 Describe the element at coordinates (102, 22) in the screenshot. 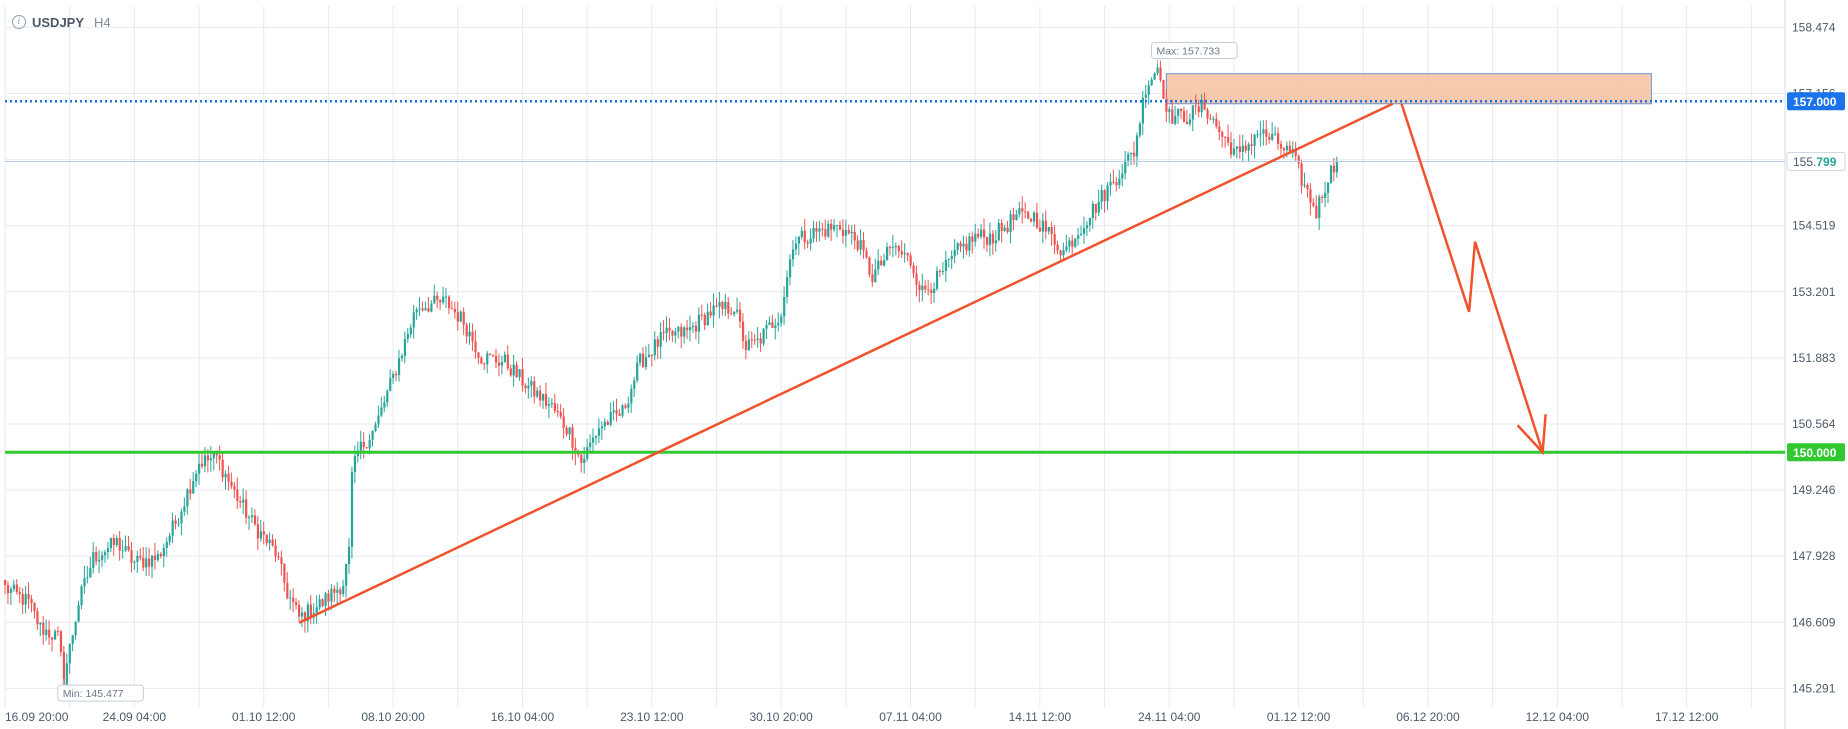

I see `timeframe-label: H4` at that location.